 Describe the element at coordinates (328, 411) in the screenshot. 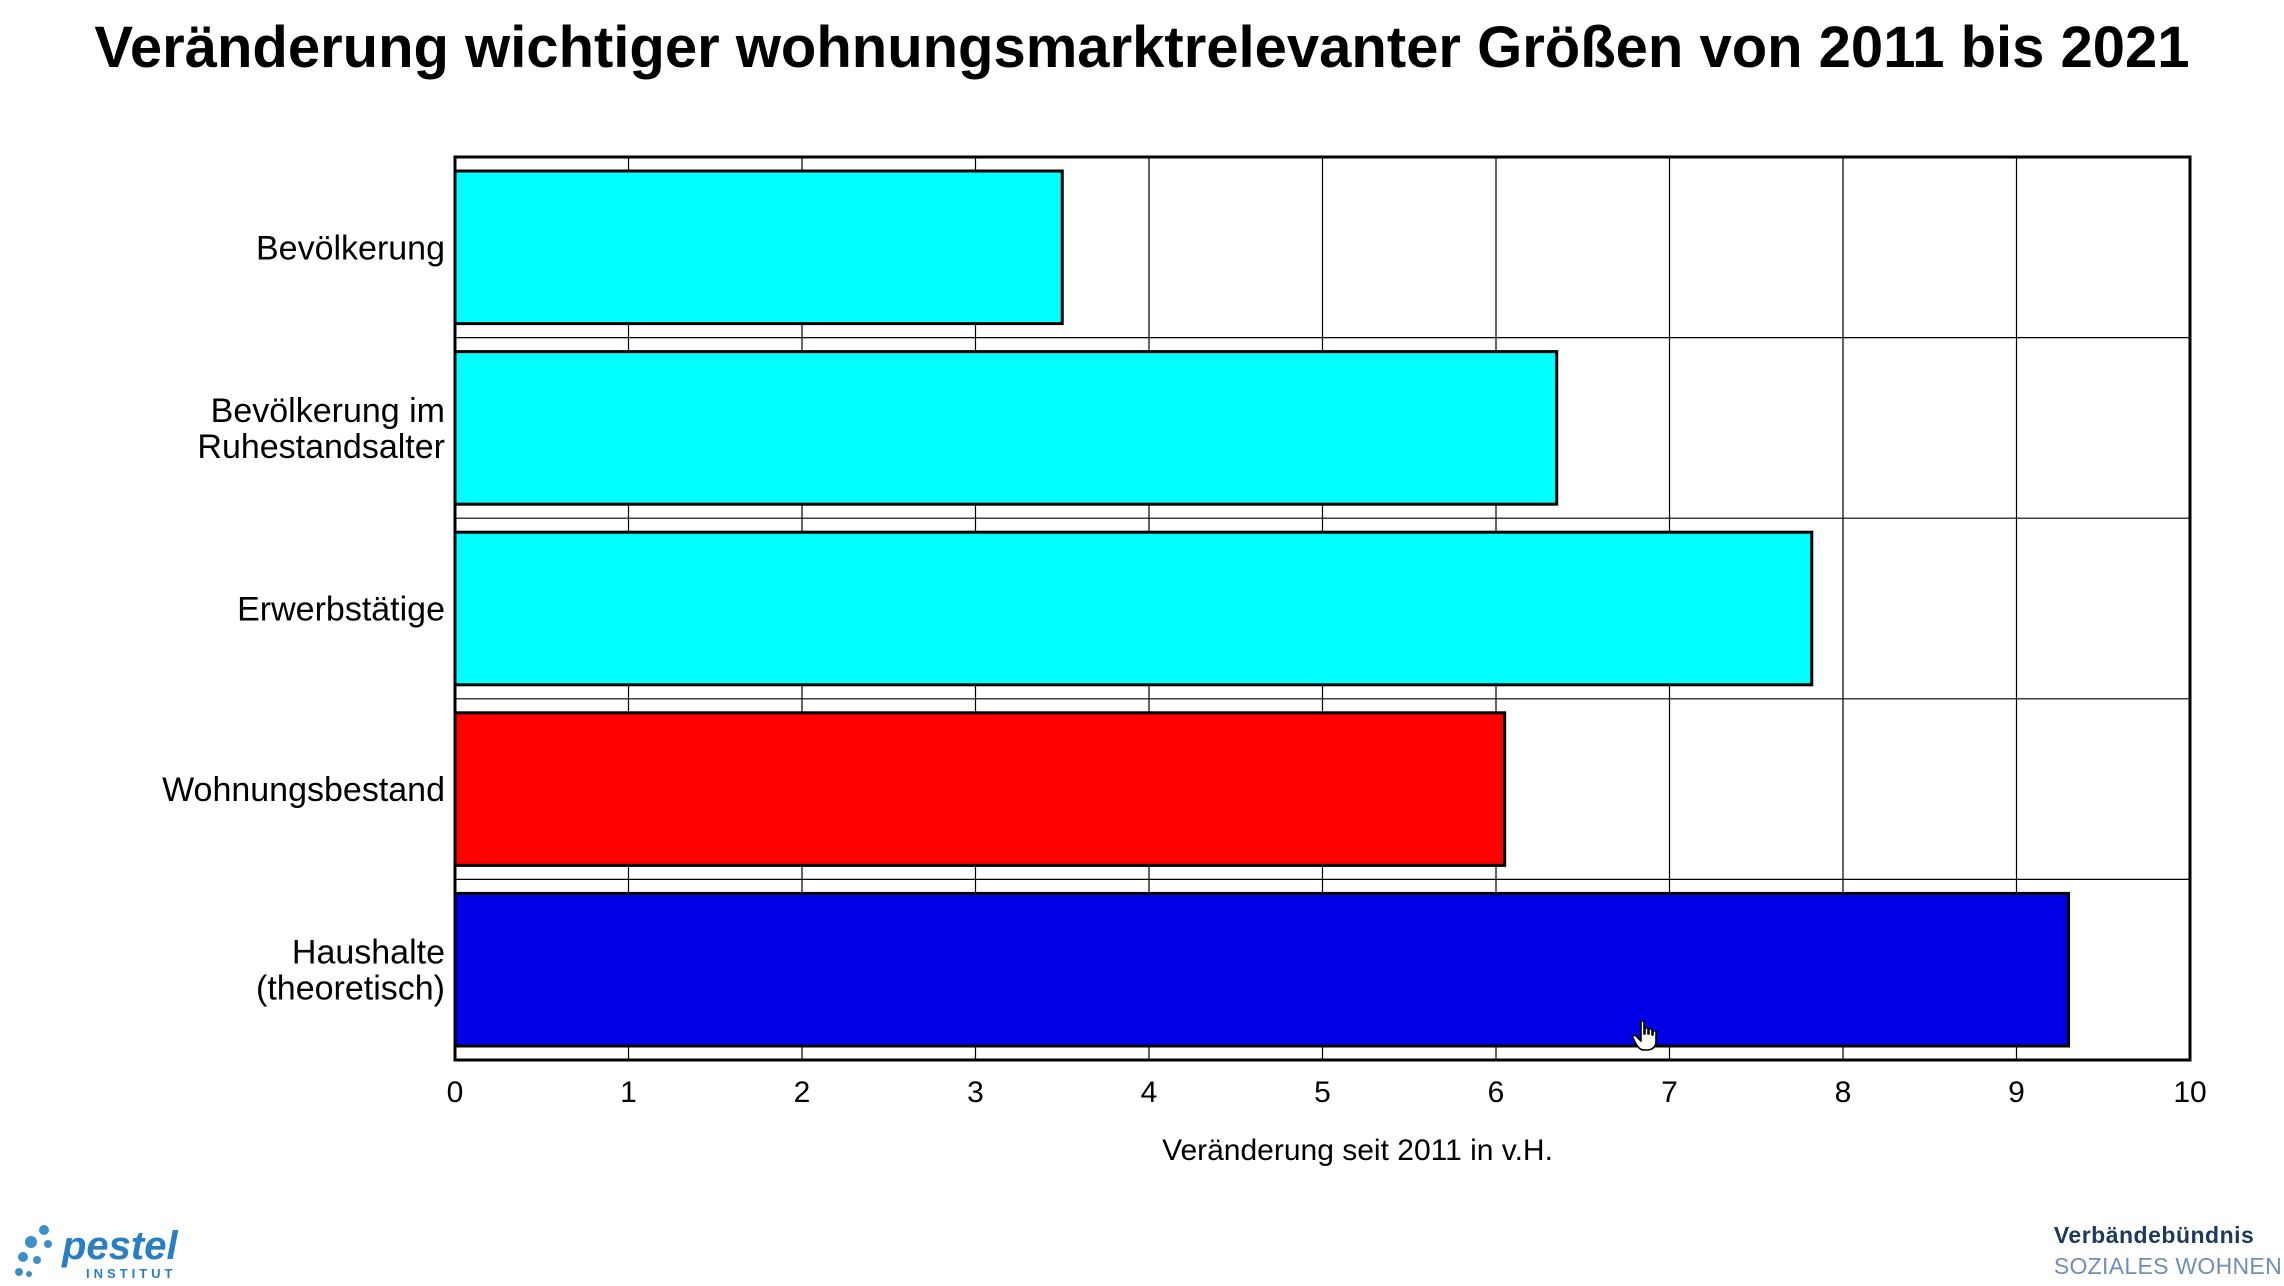

I see `category-label: Bevölkerung im` at that location.